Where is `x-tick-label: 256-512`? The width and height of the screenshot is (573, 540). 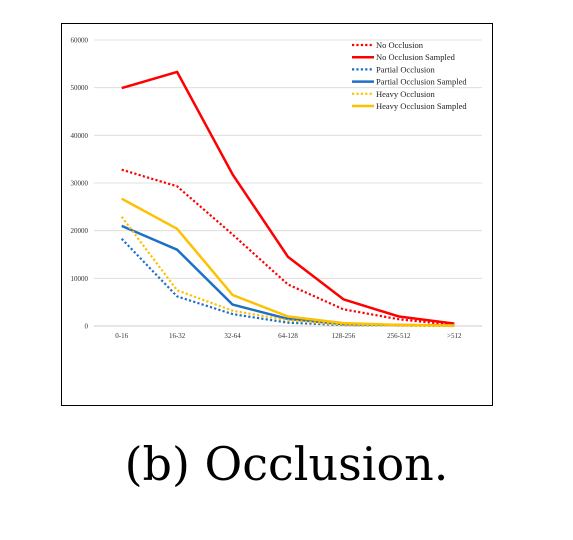
x-tick-label: 256-512 is located at coordinates (399, 336).